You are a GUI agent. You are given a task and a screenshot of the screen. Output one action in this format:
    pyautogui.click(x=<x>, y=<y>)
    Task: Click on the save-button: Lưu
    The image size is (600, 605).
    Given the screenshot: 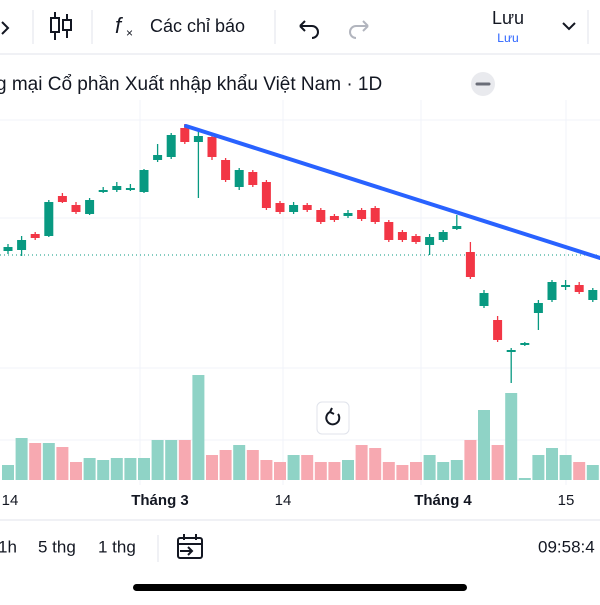 What is the action you would take?
    pyautogui.click(x=508, y=18)
    